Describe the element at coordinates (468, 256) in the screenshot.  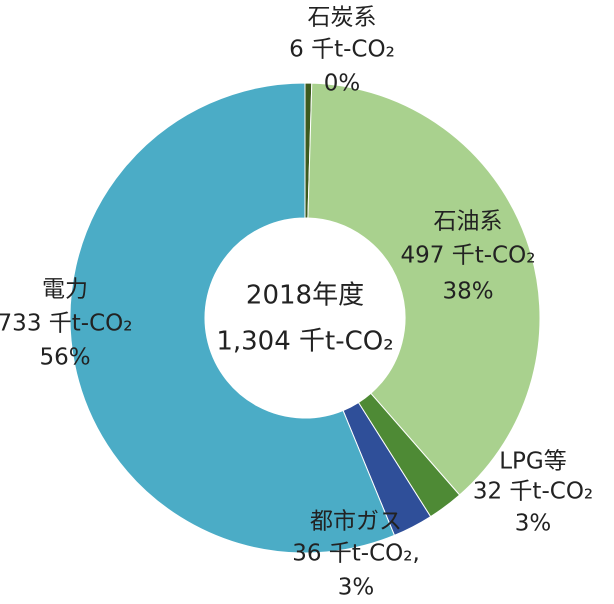
I see `value-label: 497 千t-CO₂` at that location.